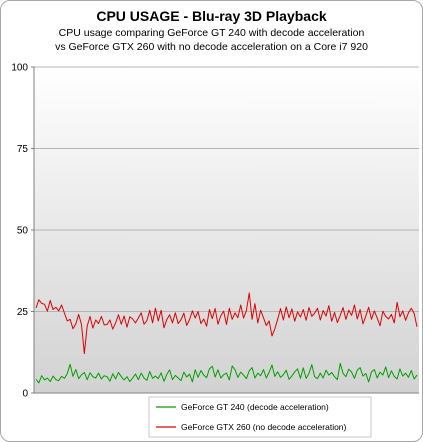 This screenshot has height=442, width=423. Describe the element at coordinates (19, 68) in the screenshot. I see `y-tick-label: 100` at that location.